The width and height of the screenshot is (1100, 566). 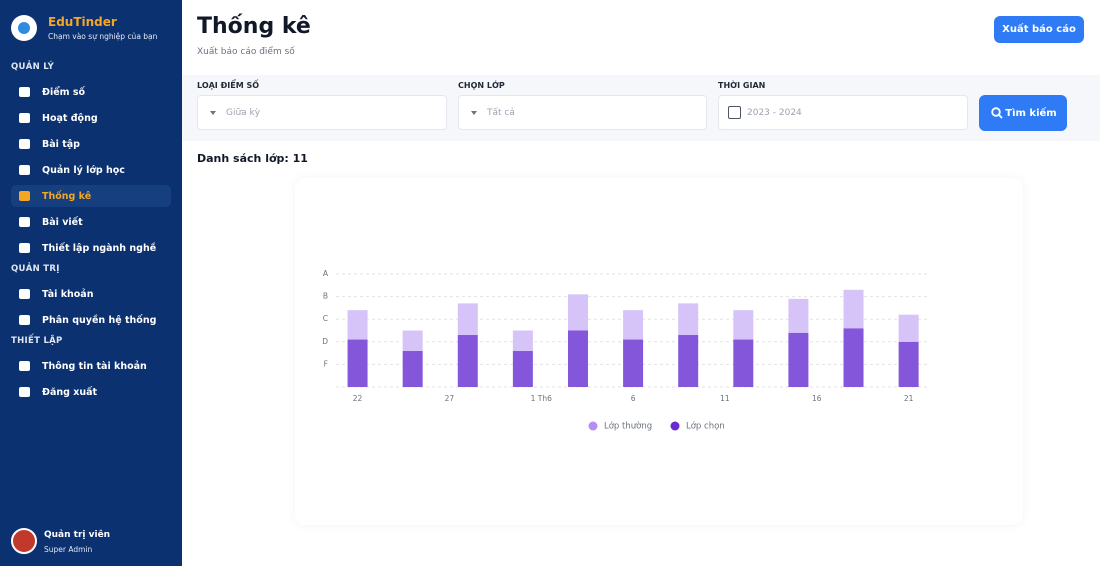 What do you see at coordinates (705, 426) in the screenshot?
I see `legend-label: Lớp chọn` at bounding box center [705, 426].